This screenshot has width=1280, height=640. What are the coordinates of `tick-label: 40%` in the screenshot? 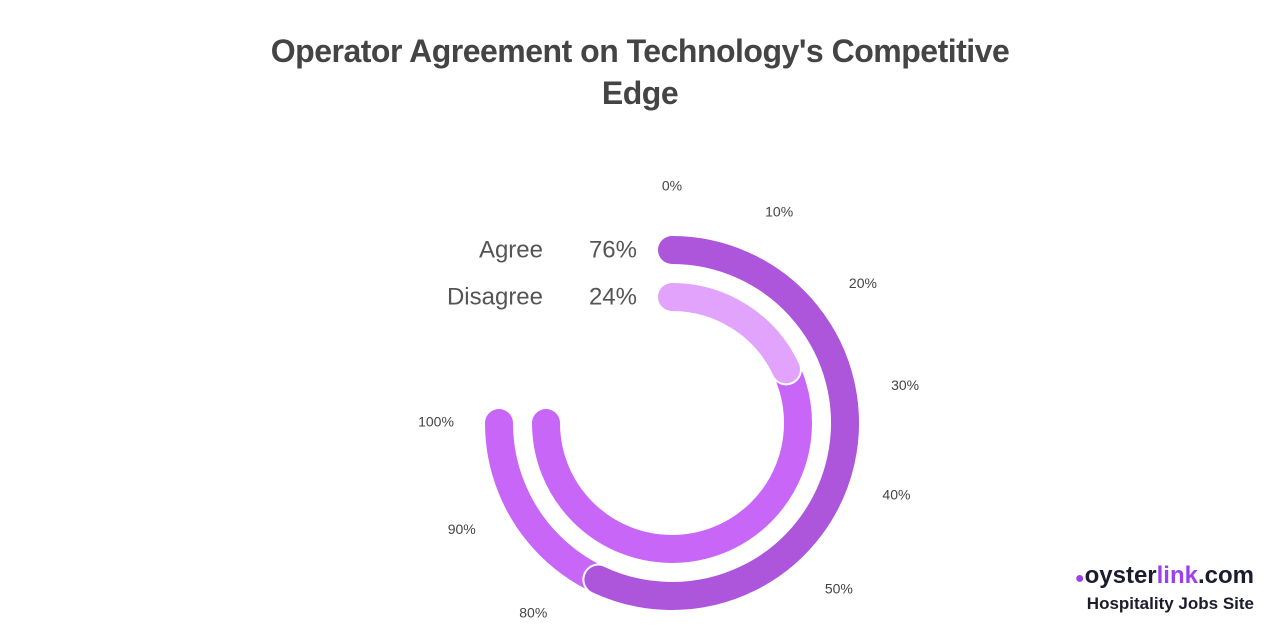 It's located at (896, 495).